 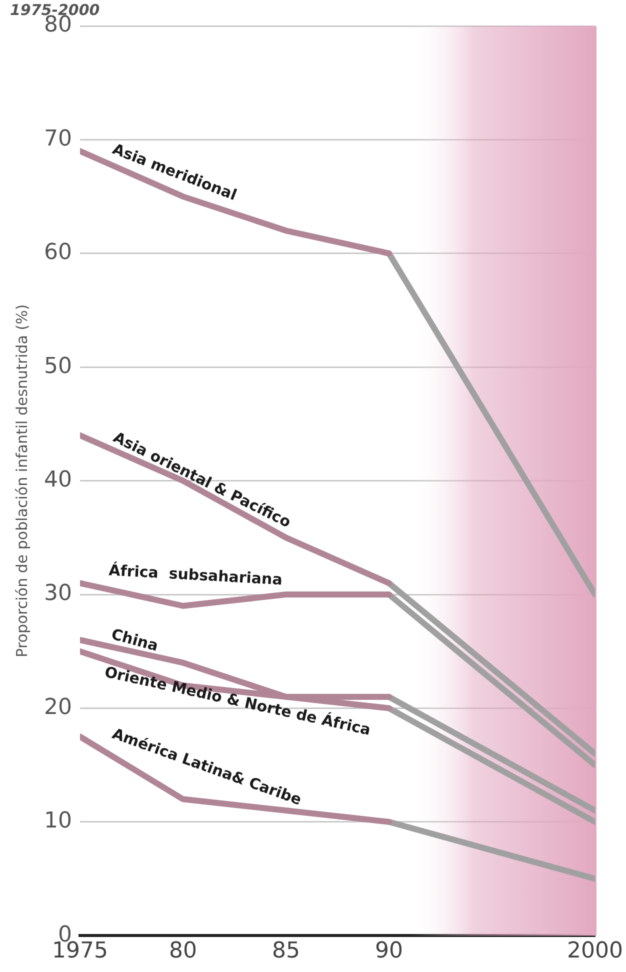 What do you see at coordinates (21, 481) in the screenshot?
I see `y-axis-title: Proporción de población infantil desnutrida (%)` at bounding box center [21, 481].